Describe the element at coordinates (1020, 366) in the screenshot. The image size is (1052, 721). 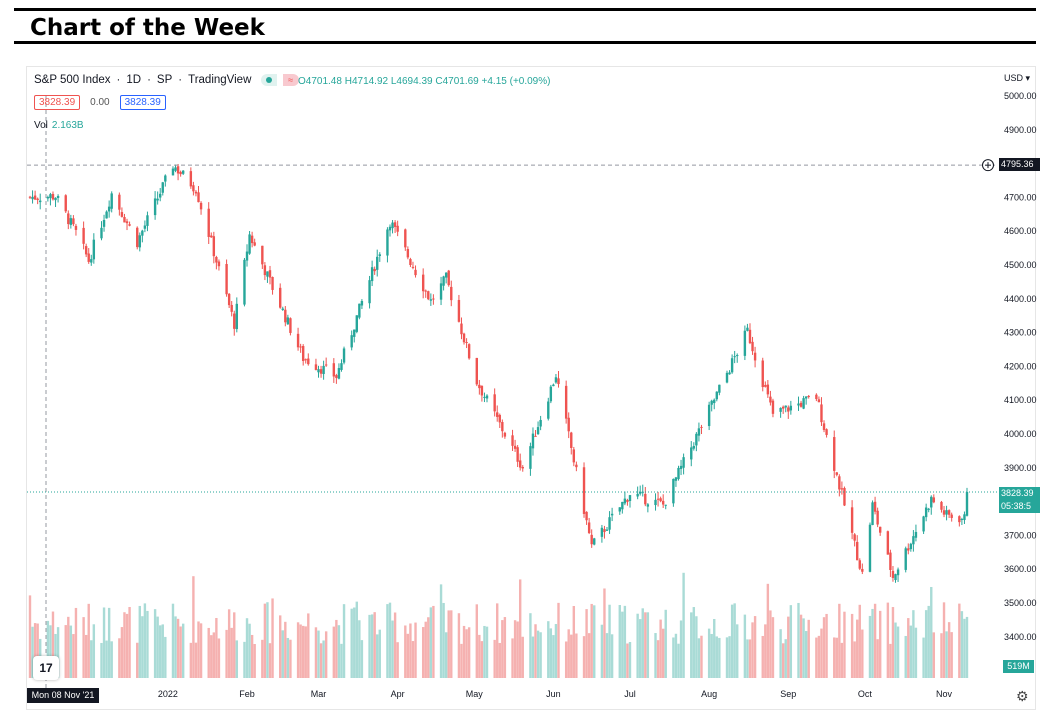
I see `y-tick-label: 4200.00` at that location.